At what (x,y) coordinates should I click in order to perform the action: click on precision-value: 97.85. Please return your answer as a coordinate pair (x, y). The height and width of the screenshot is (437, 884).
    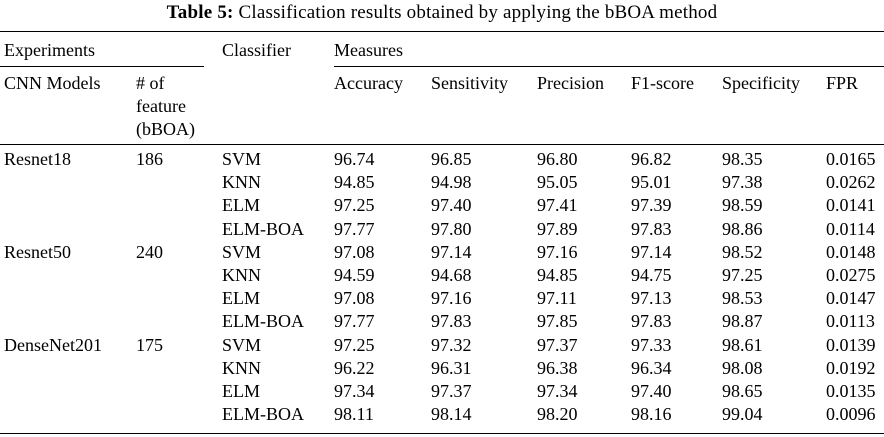
    Looking at the image, I should click on (557, 321).